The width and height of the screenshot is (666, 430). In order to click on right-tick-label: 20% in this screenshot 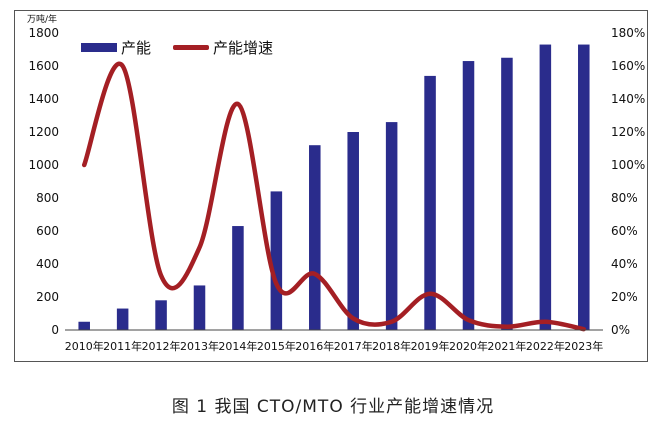, I will do `click(624, 297)`.